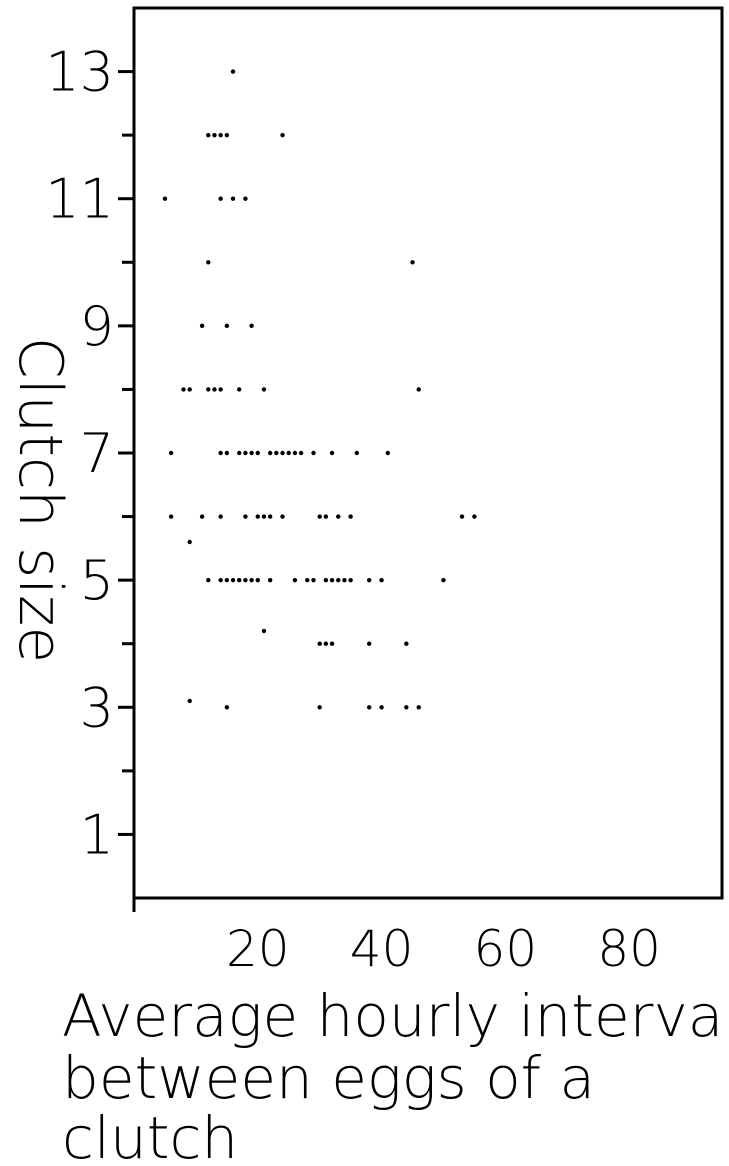 The image size is (729, 1166). What do you see at coordinates (395, 1016) in the screenshot?
I see `x-axis-label-line-1: Average hourly interval` at bounding box center [395, 1016].